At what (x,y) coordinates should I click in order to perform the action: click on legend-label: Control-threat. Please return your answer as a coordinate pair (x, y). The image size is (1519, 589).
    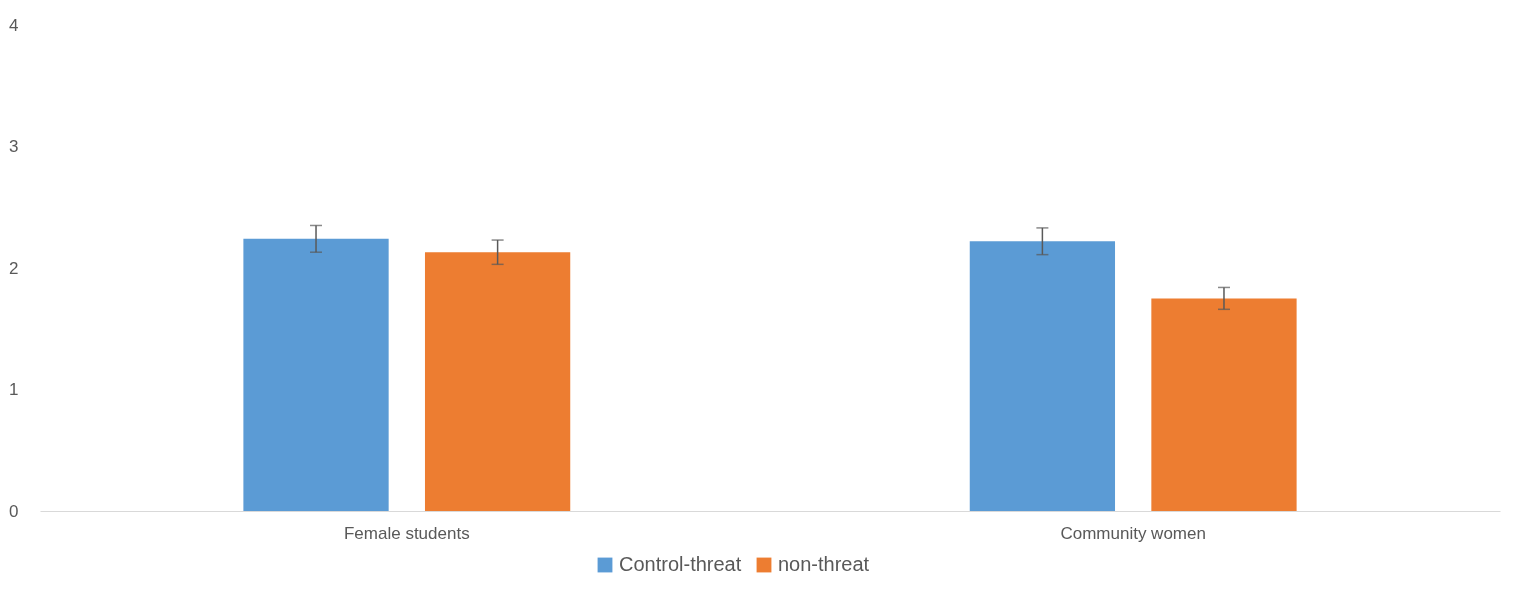
    Looking at the image, I should click on (680, 564).